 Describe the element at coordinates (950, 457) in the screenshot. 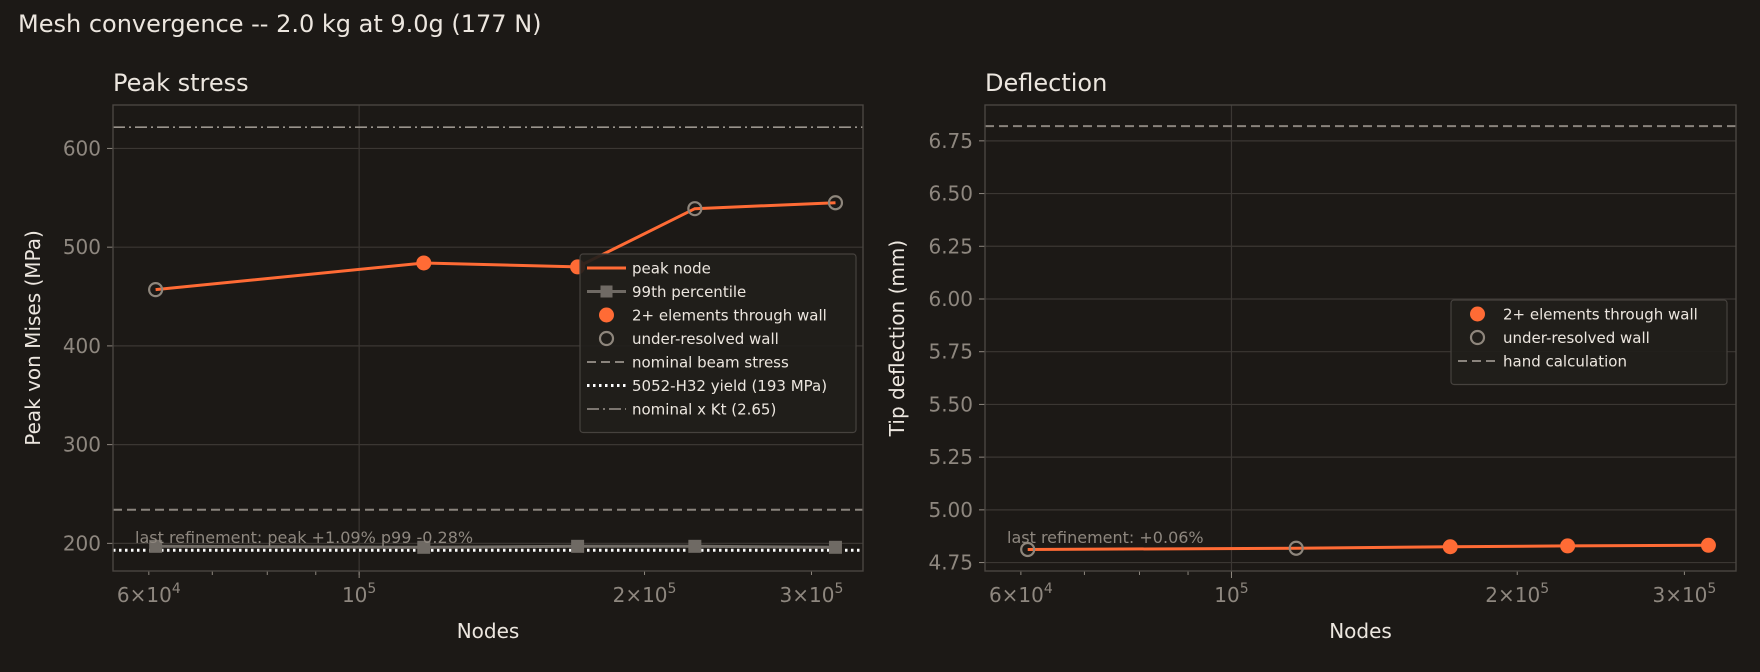

I see `y-tick-label: 5.25` at that location.